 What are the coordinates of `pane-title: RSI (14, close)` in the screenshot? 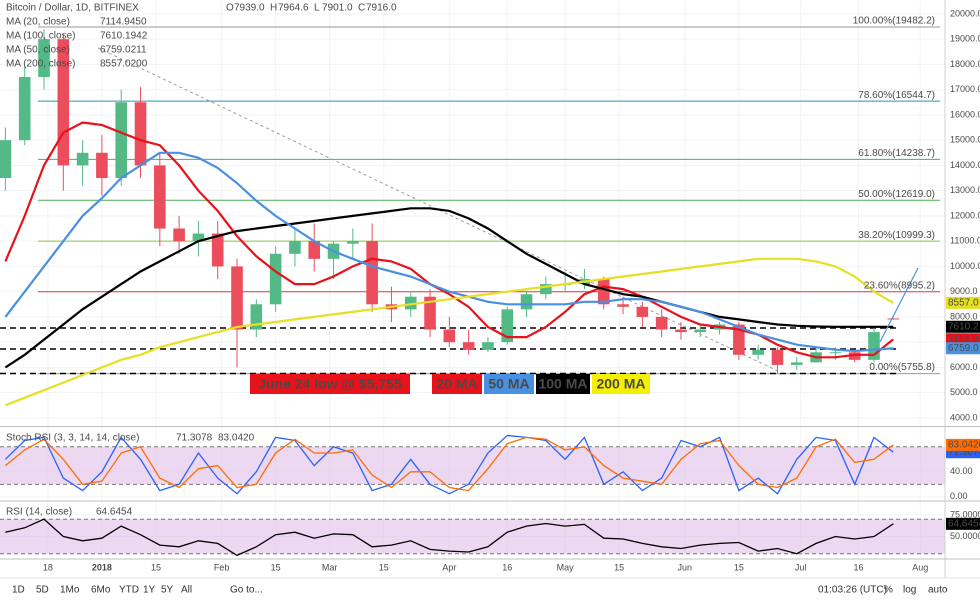 It's located at (39, 512).